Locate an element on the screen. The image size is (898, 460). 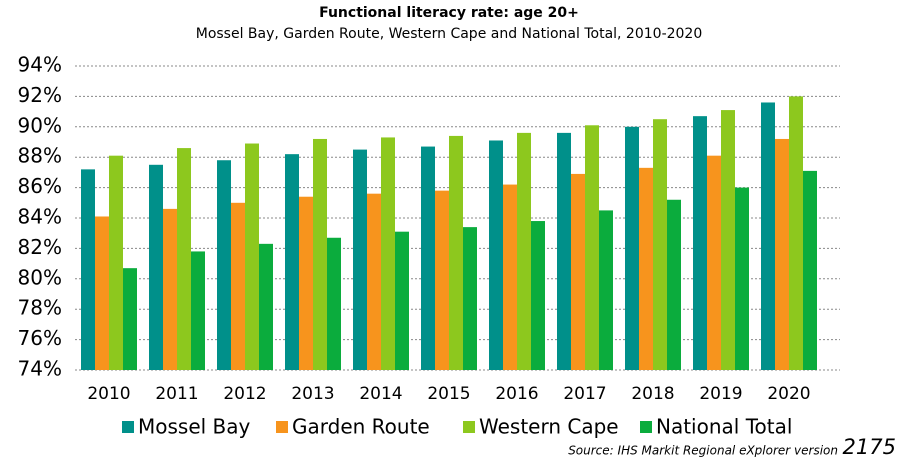
legend-label: Garden Route is located at coordinates (361, 427).